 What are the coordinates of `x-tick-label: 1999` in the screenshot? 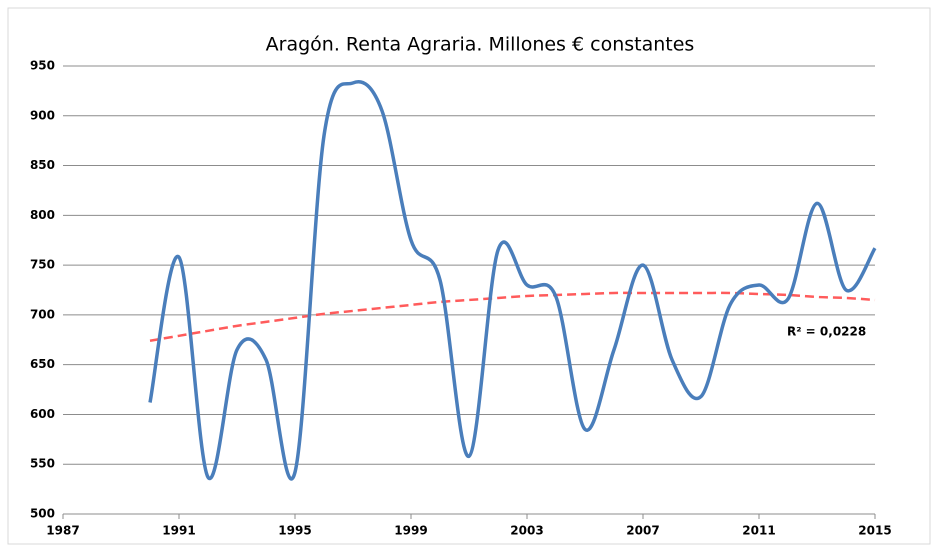 It's located at (410, 531).